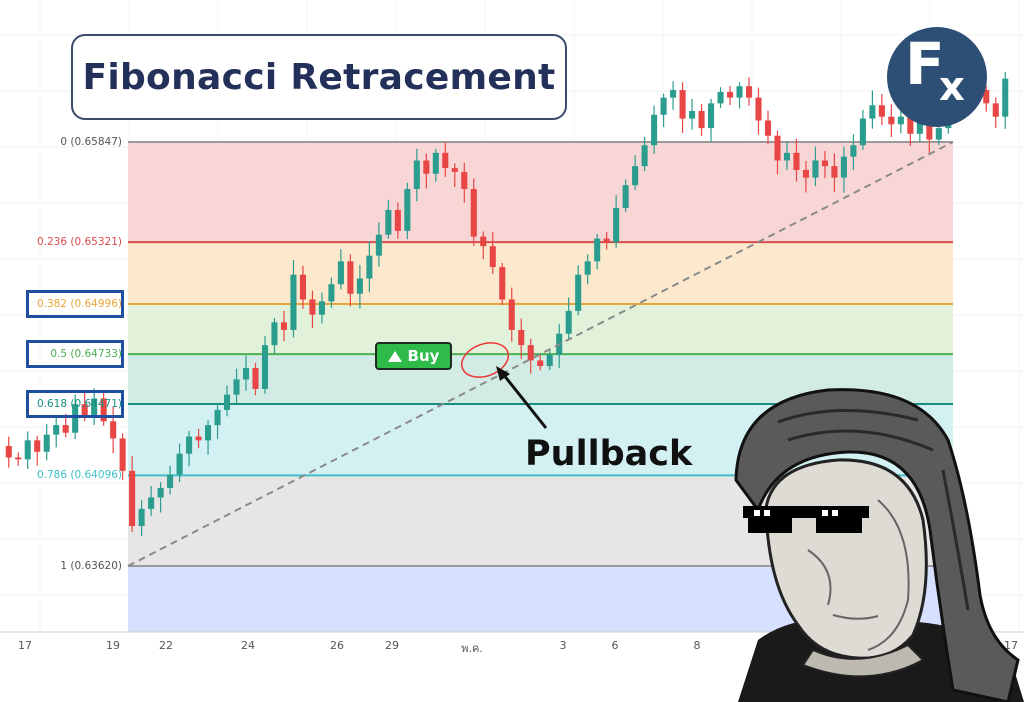 This screenshot has width=1024, height=702. What do you see at coordinates (540, 329) in the screenshot?
I see `fib-zone-0.382` at bounding box center [540, 329].